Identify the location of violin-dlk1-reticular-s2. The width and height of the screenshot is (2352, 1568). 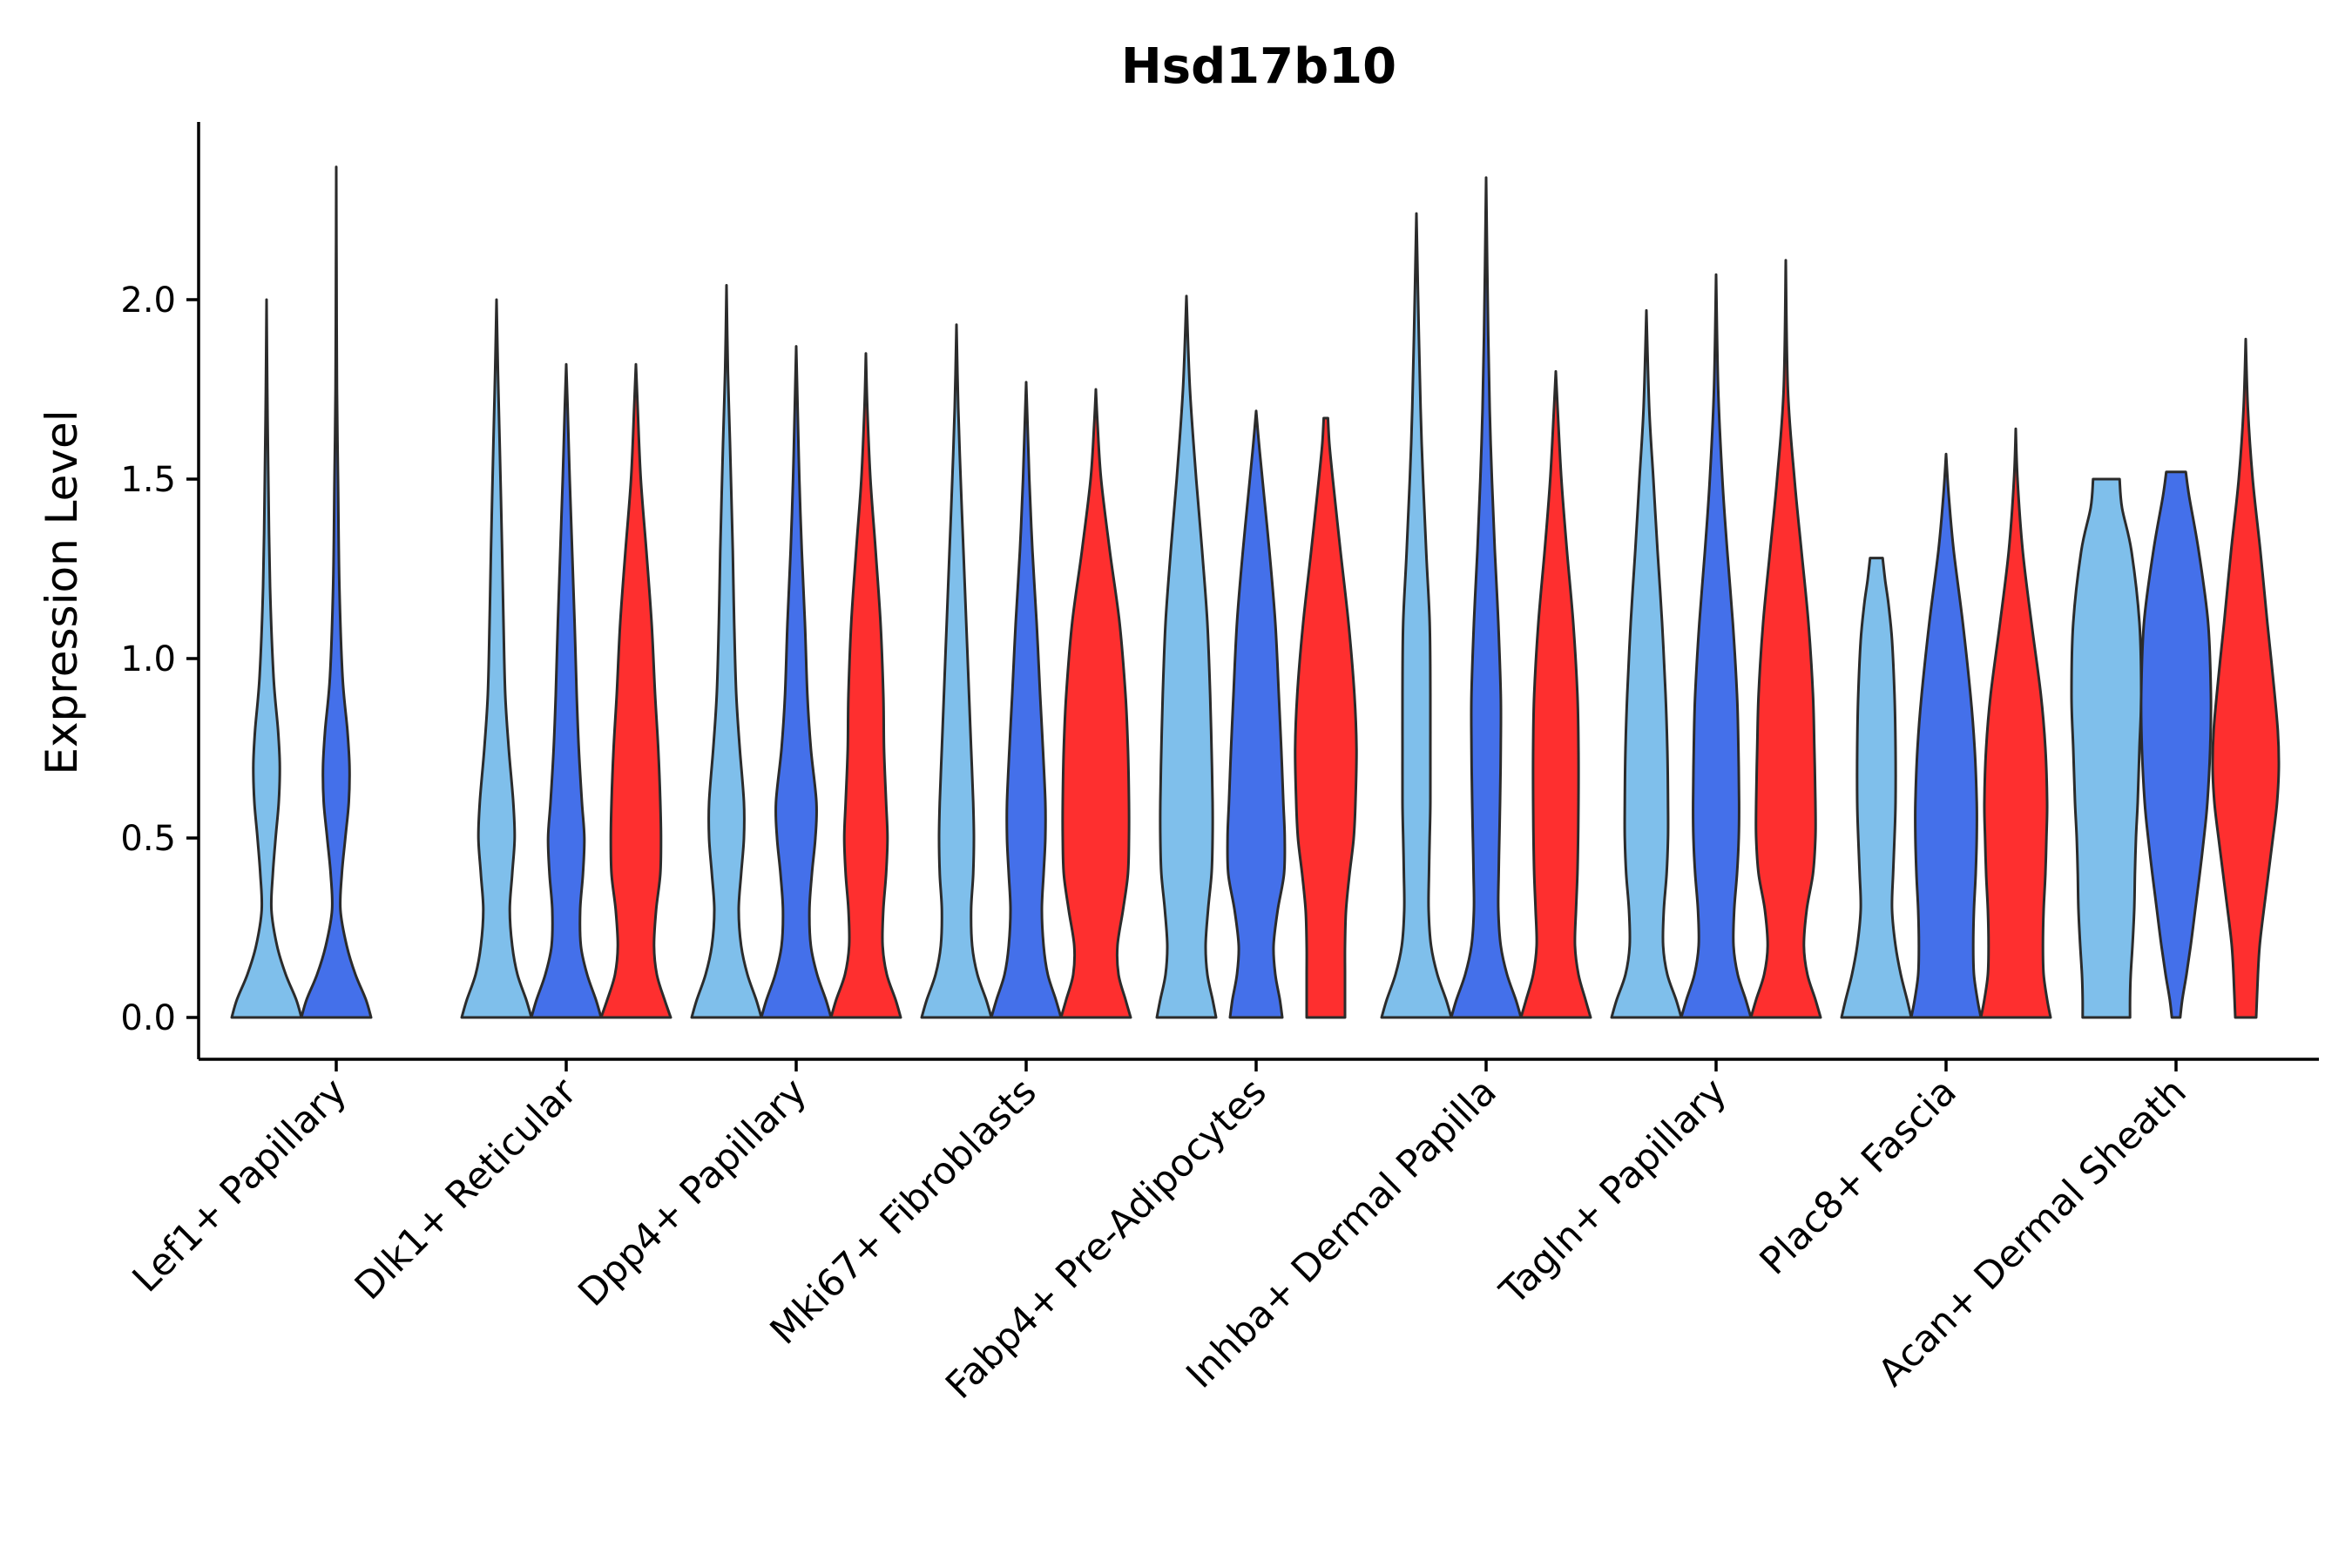
(635, 690).